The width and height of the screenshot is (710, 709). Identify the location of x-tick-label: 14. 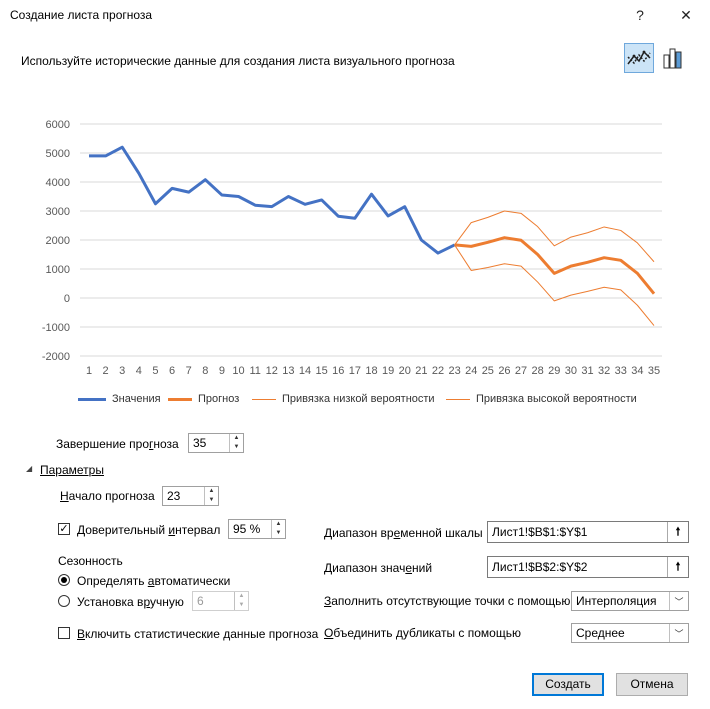
(305, 371).